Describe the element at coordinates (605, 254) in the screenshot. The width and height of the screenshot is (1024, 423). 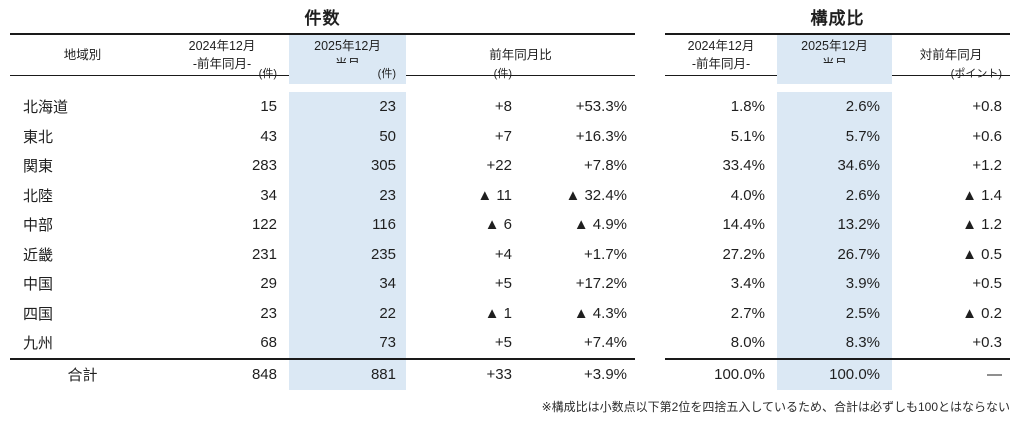
I see `count-pct-value: +1.7%` at that location.